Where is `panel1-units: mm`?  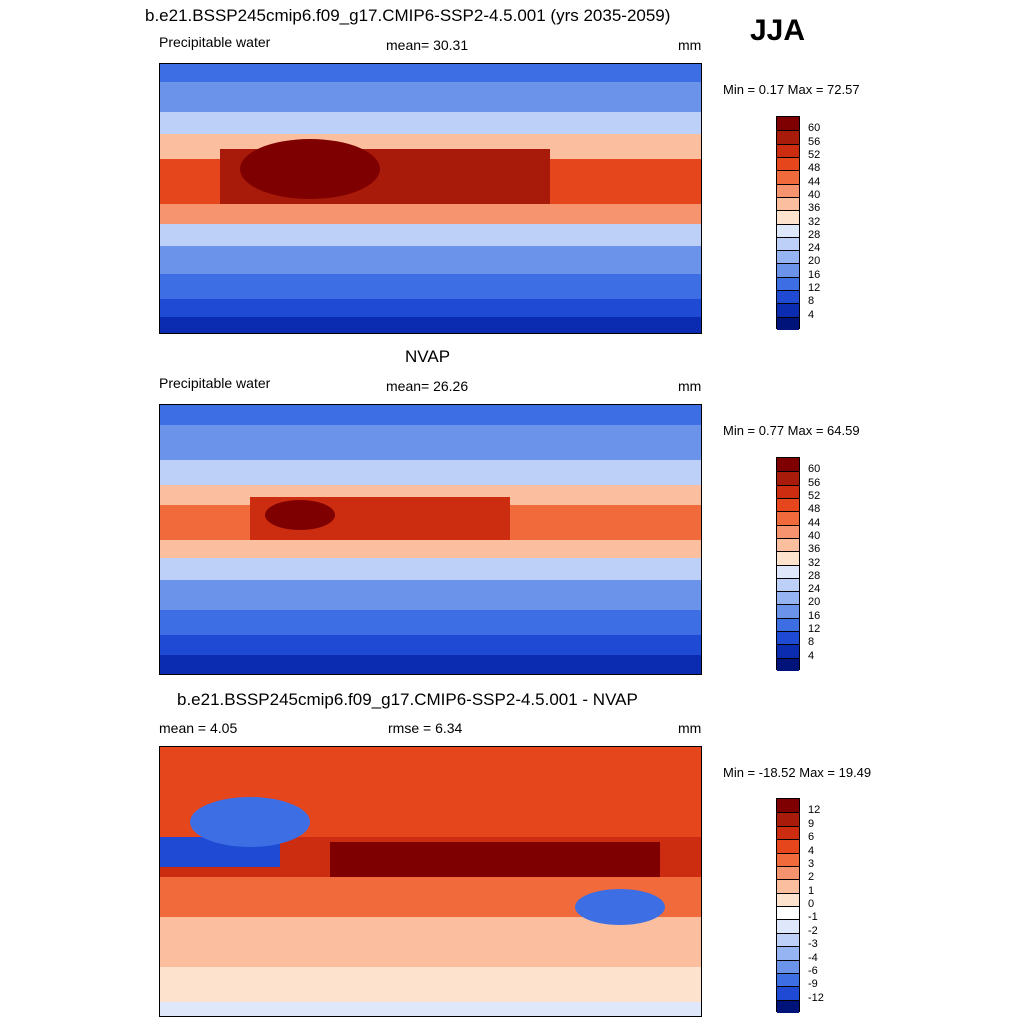
panel1-units: mm is located at coordinates (690, 45).